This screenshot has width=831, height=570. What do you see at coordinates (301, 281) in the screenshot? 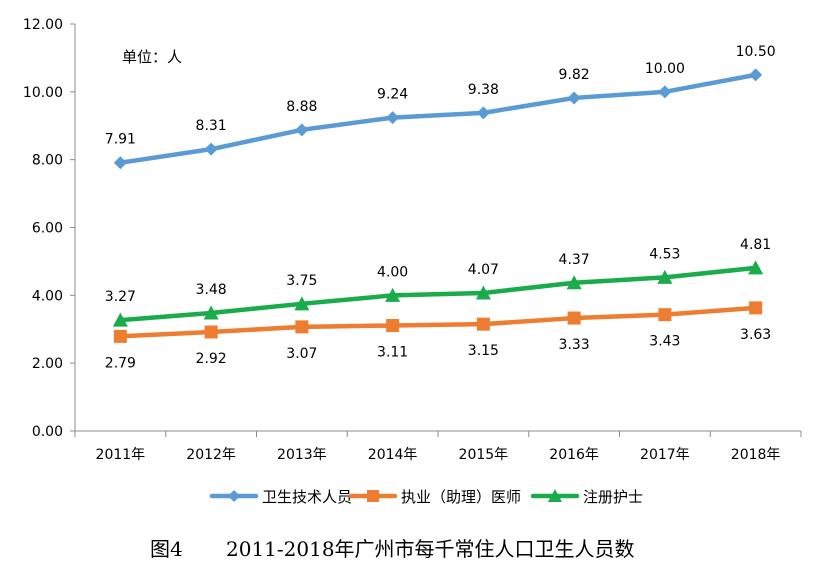
I see `data-label: 3.75` at bounding box center [301, 281].